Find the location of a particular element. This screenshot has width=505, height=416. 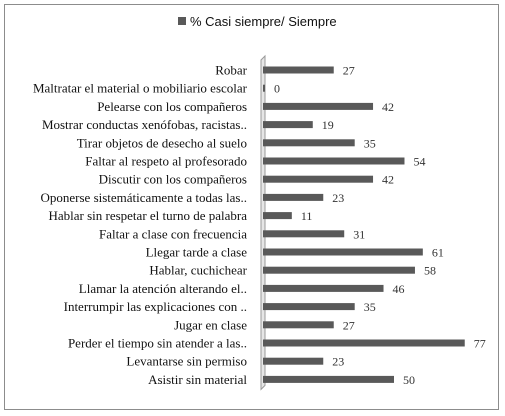

category-label: Levantarse sin permiso is located at coordinates (186, 361).